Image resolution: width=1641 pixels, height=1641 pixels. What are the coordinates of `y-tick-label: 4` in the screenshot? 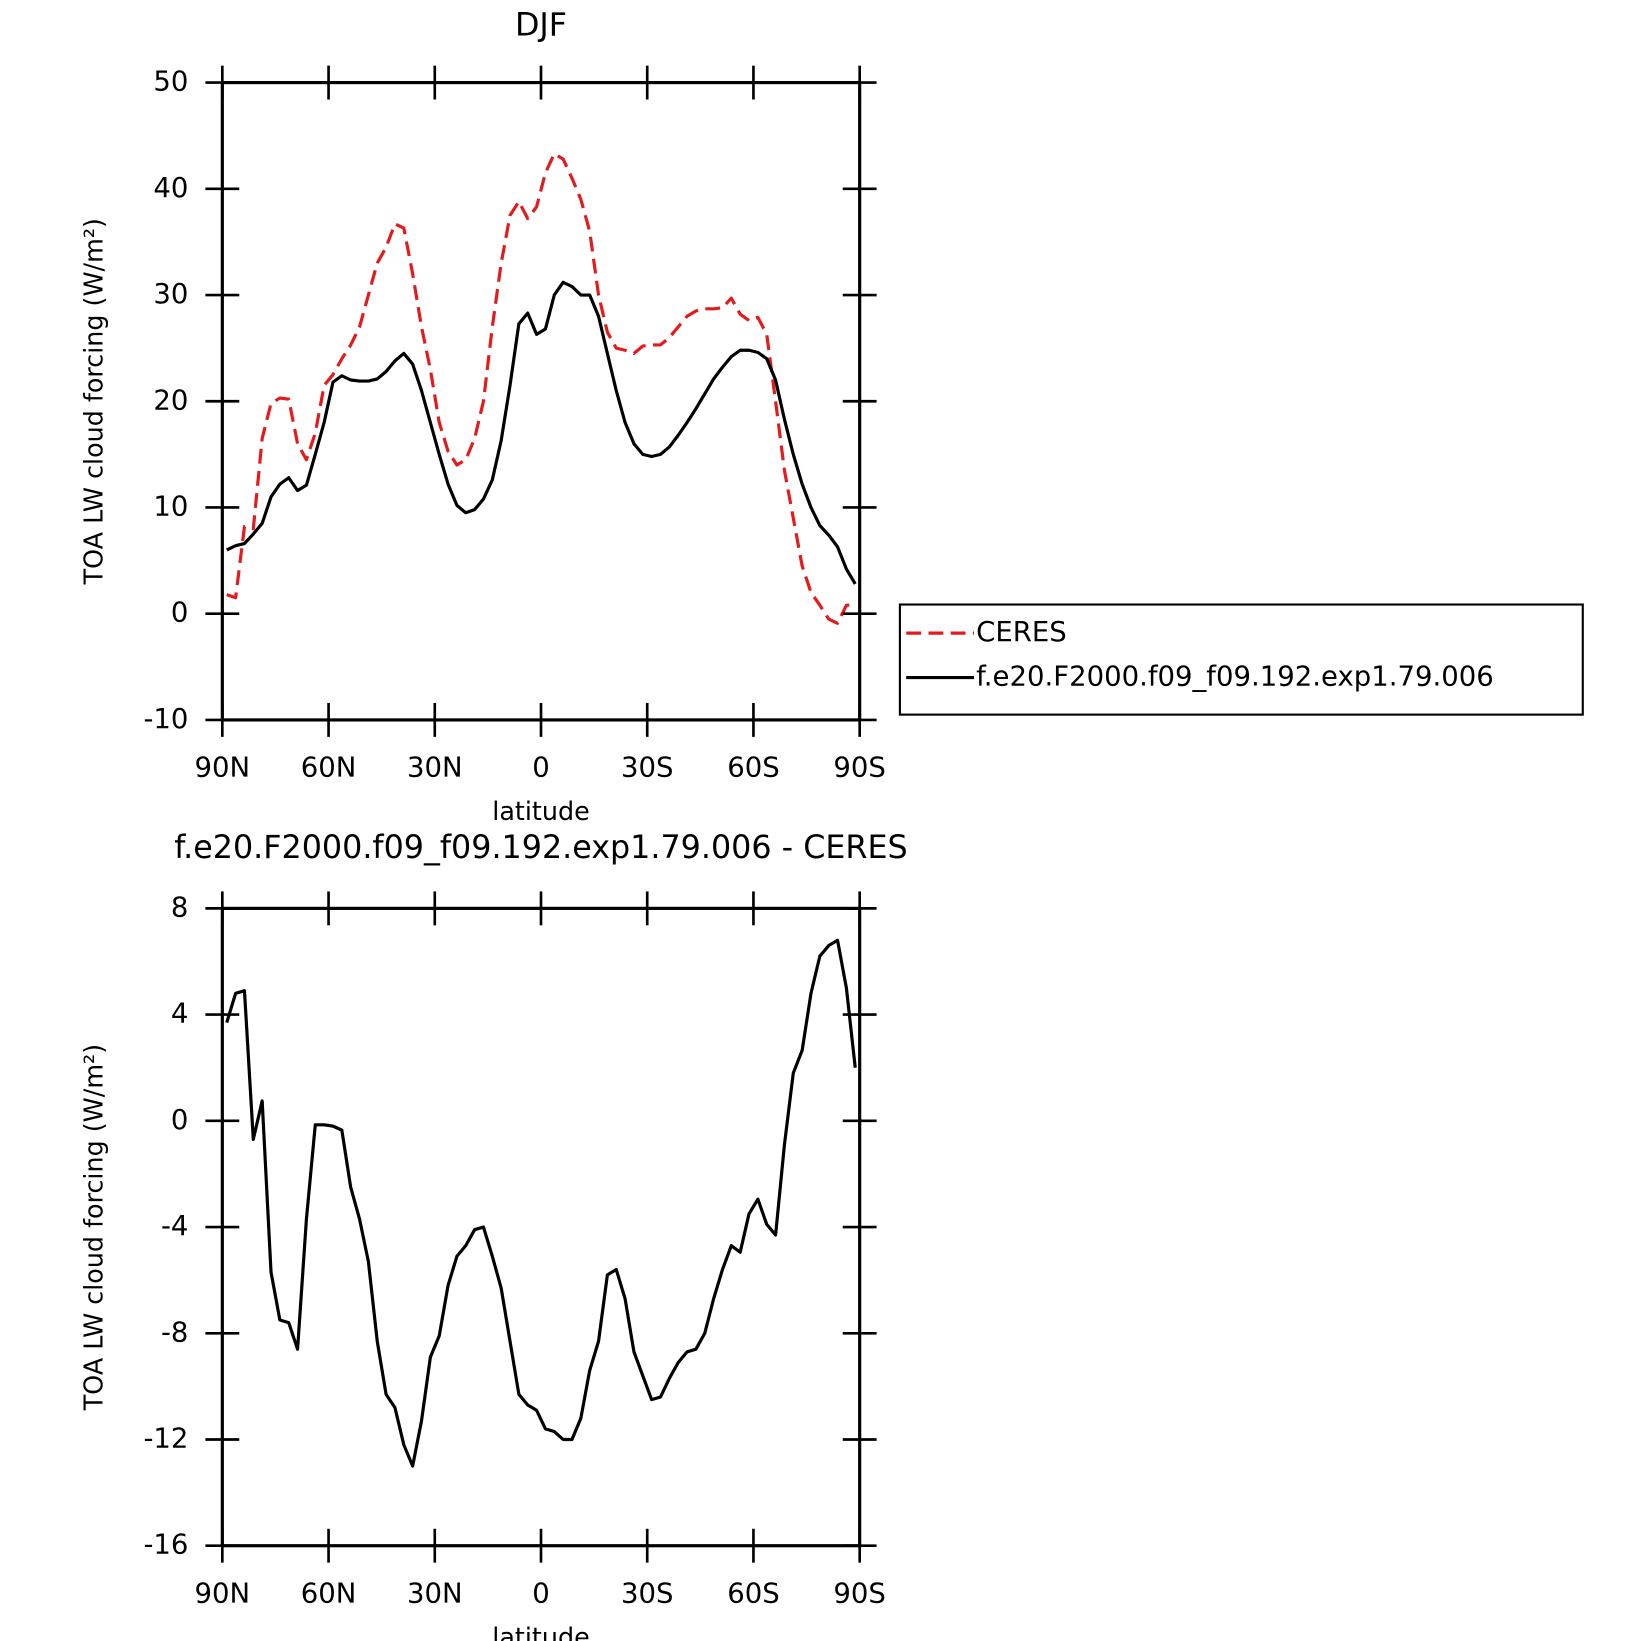 It's located at (180, 1014).